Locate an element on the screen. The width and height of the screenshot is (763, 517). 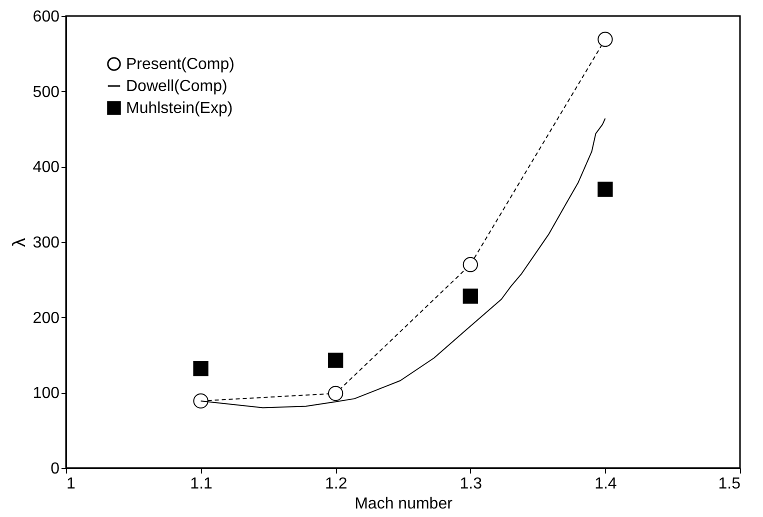
legend-label: Muhlstein(Exp) is located at coordinates (179, 108).